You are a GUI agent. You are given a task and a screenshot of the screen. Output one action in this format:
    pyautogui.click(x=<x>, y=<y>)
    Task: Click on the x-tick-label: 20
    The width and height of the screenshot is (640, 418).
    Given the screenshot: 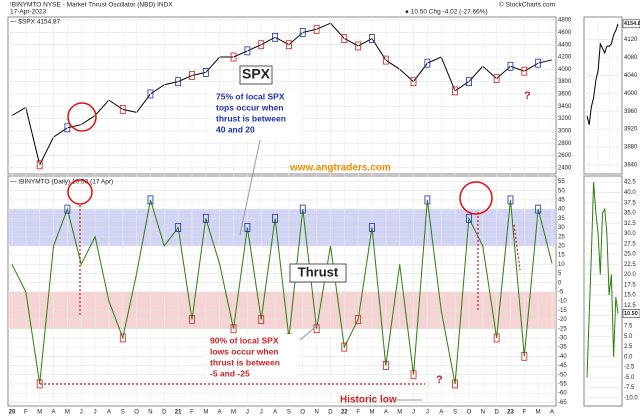 What is the action you would take?
    pyautogui.click(x=12, y=413)
    